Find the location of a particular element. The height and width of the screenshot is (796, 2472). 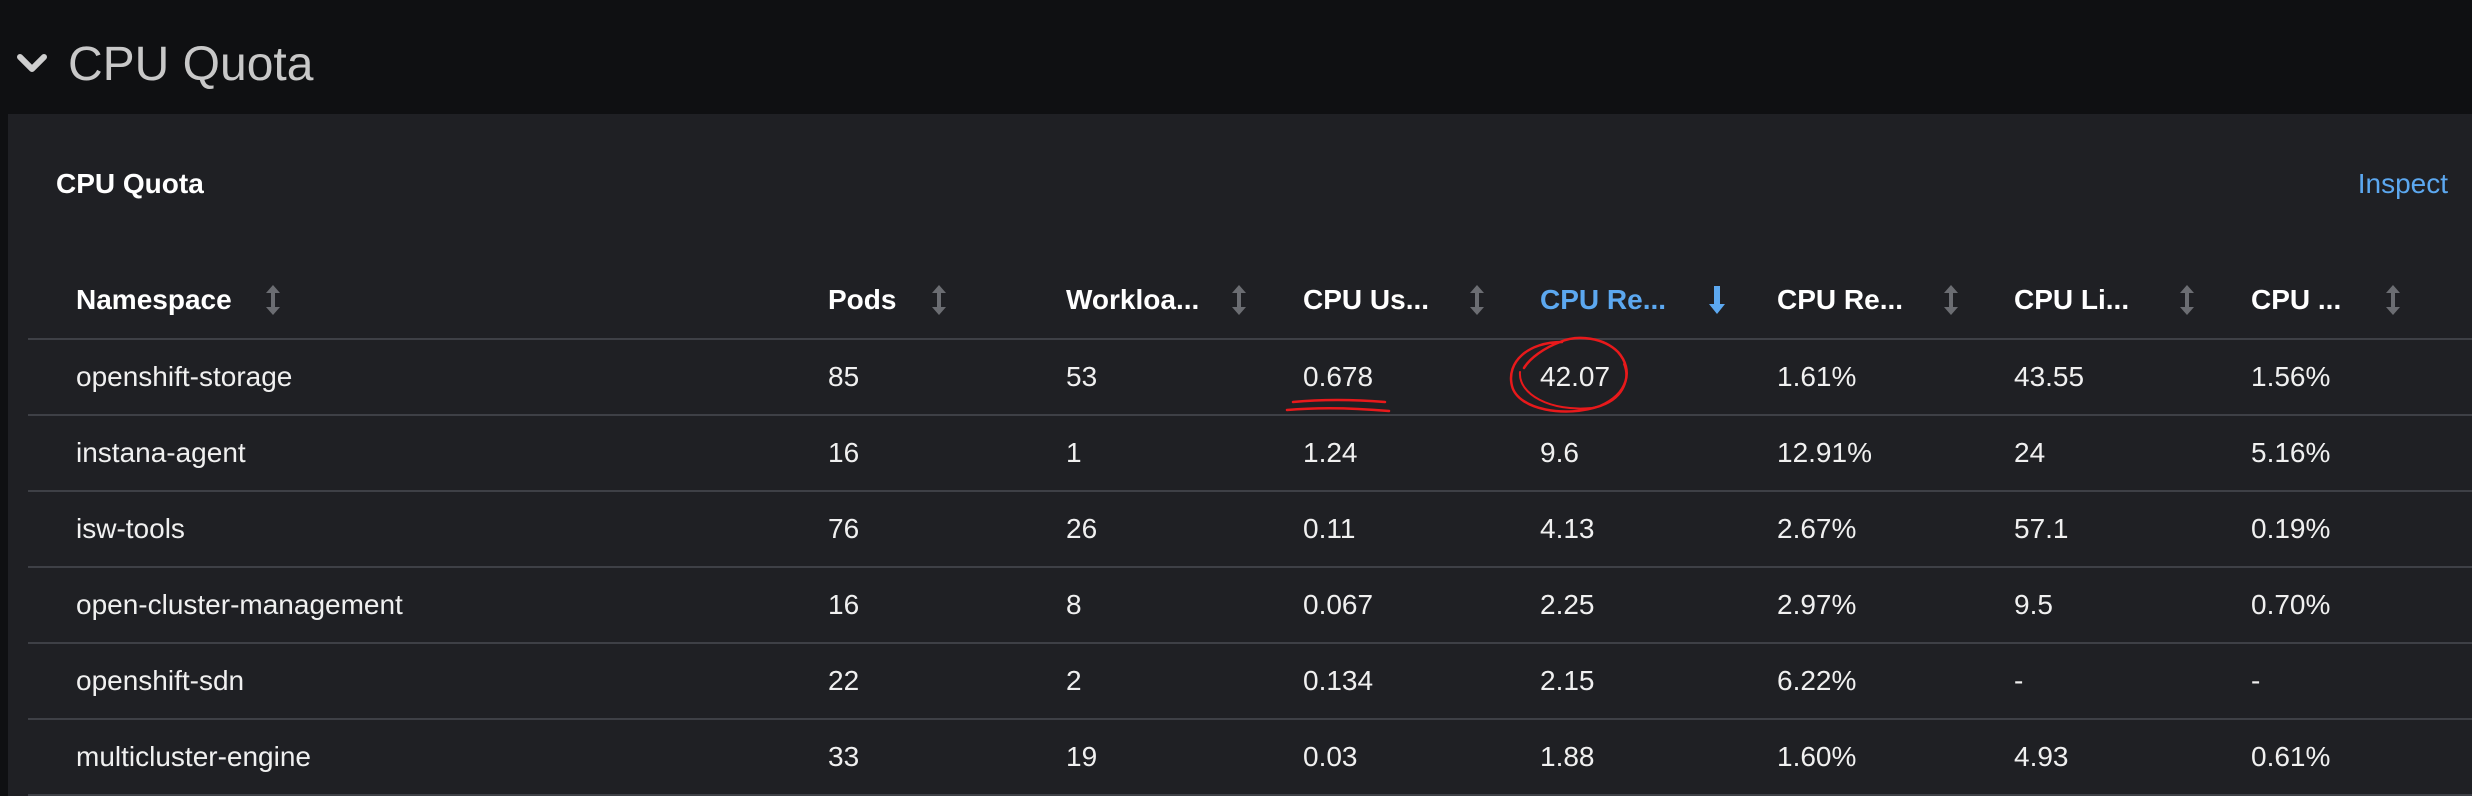

cell-cpu-limits: 9.5 is located at coordinates (2033, 604).